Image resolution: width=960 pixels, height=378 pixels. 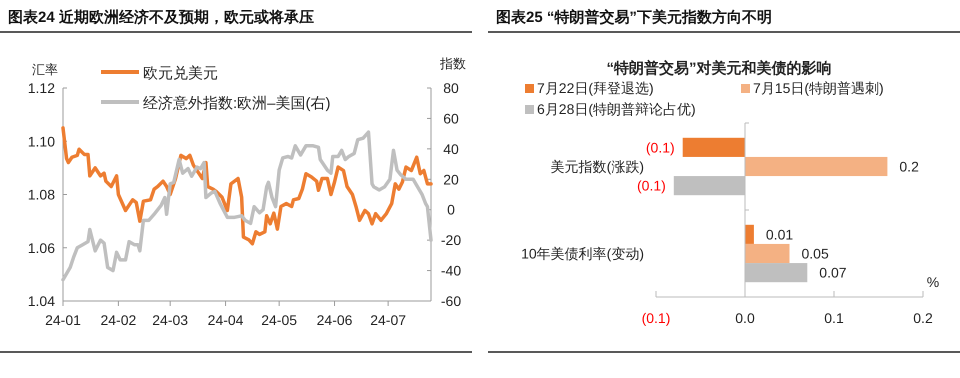 What do you see at coordinates (818, 88) in the screenshot?
I see `legend-label: 7月15日(特朗普遇刺)` at bounding box center [818, 88].